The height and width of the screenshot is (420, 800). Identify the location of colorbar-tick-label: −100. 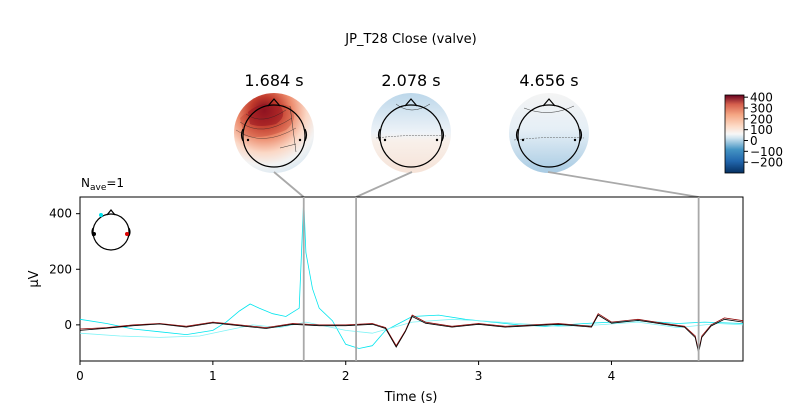
(766, 152).